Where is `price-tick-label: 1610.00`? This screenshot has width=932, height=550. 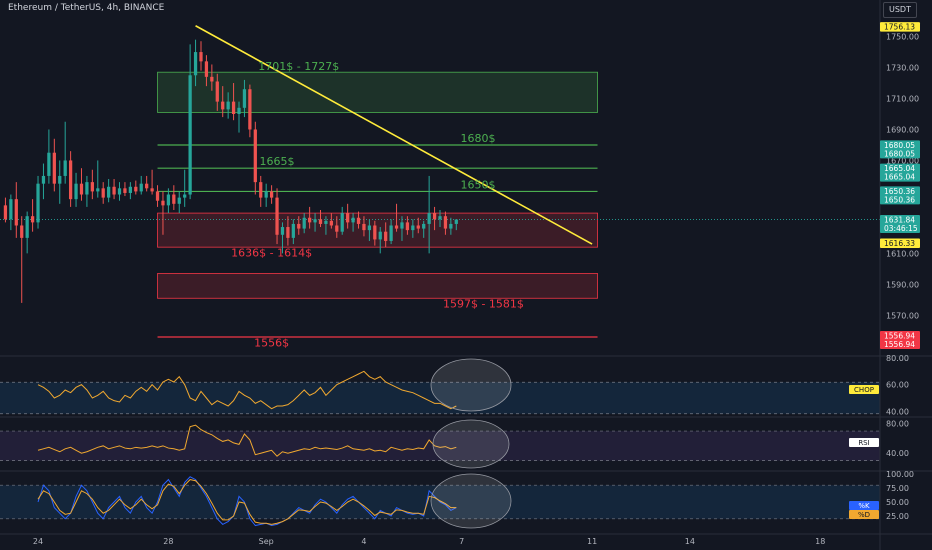 price-tick-label: 1610.00 is located at coordinates (902, 253).